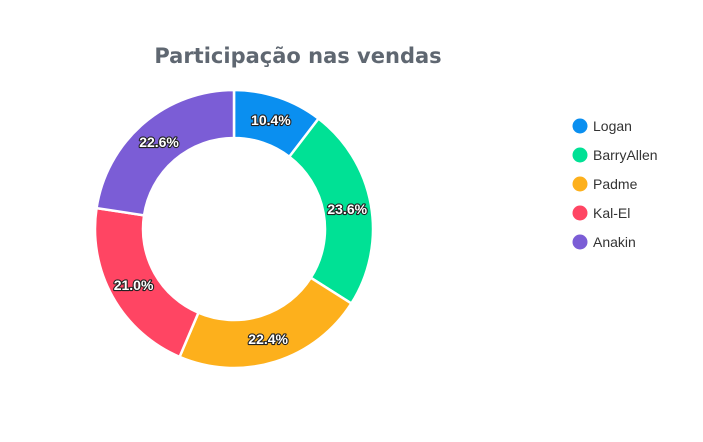  I want to click on legend-item-logan: Logan, so click(602, 126).